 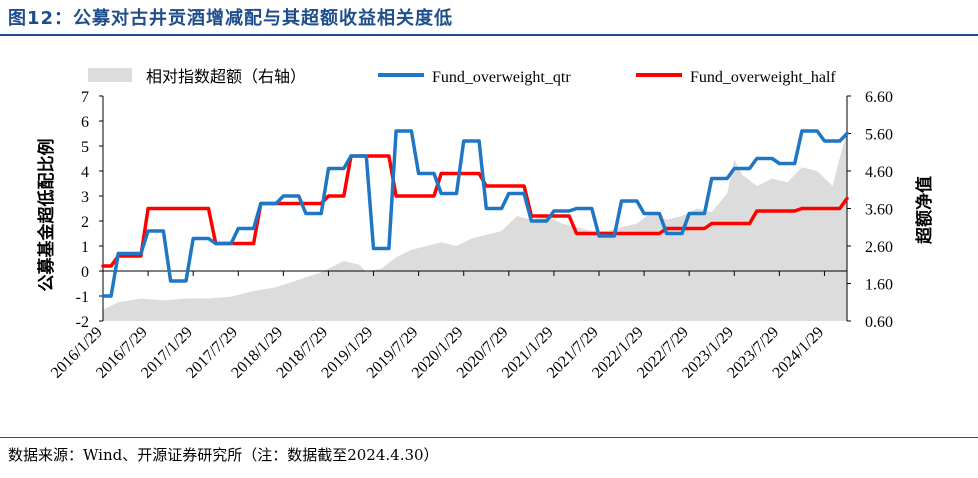 I want to click on y-left-tick-label: 4, so click(x=85, y=172).